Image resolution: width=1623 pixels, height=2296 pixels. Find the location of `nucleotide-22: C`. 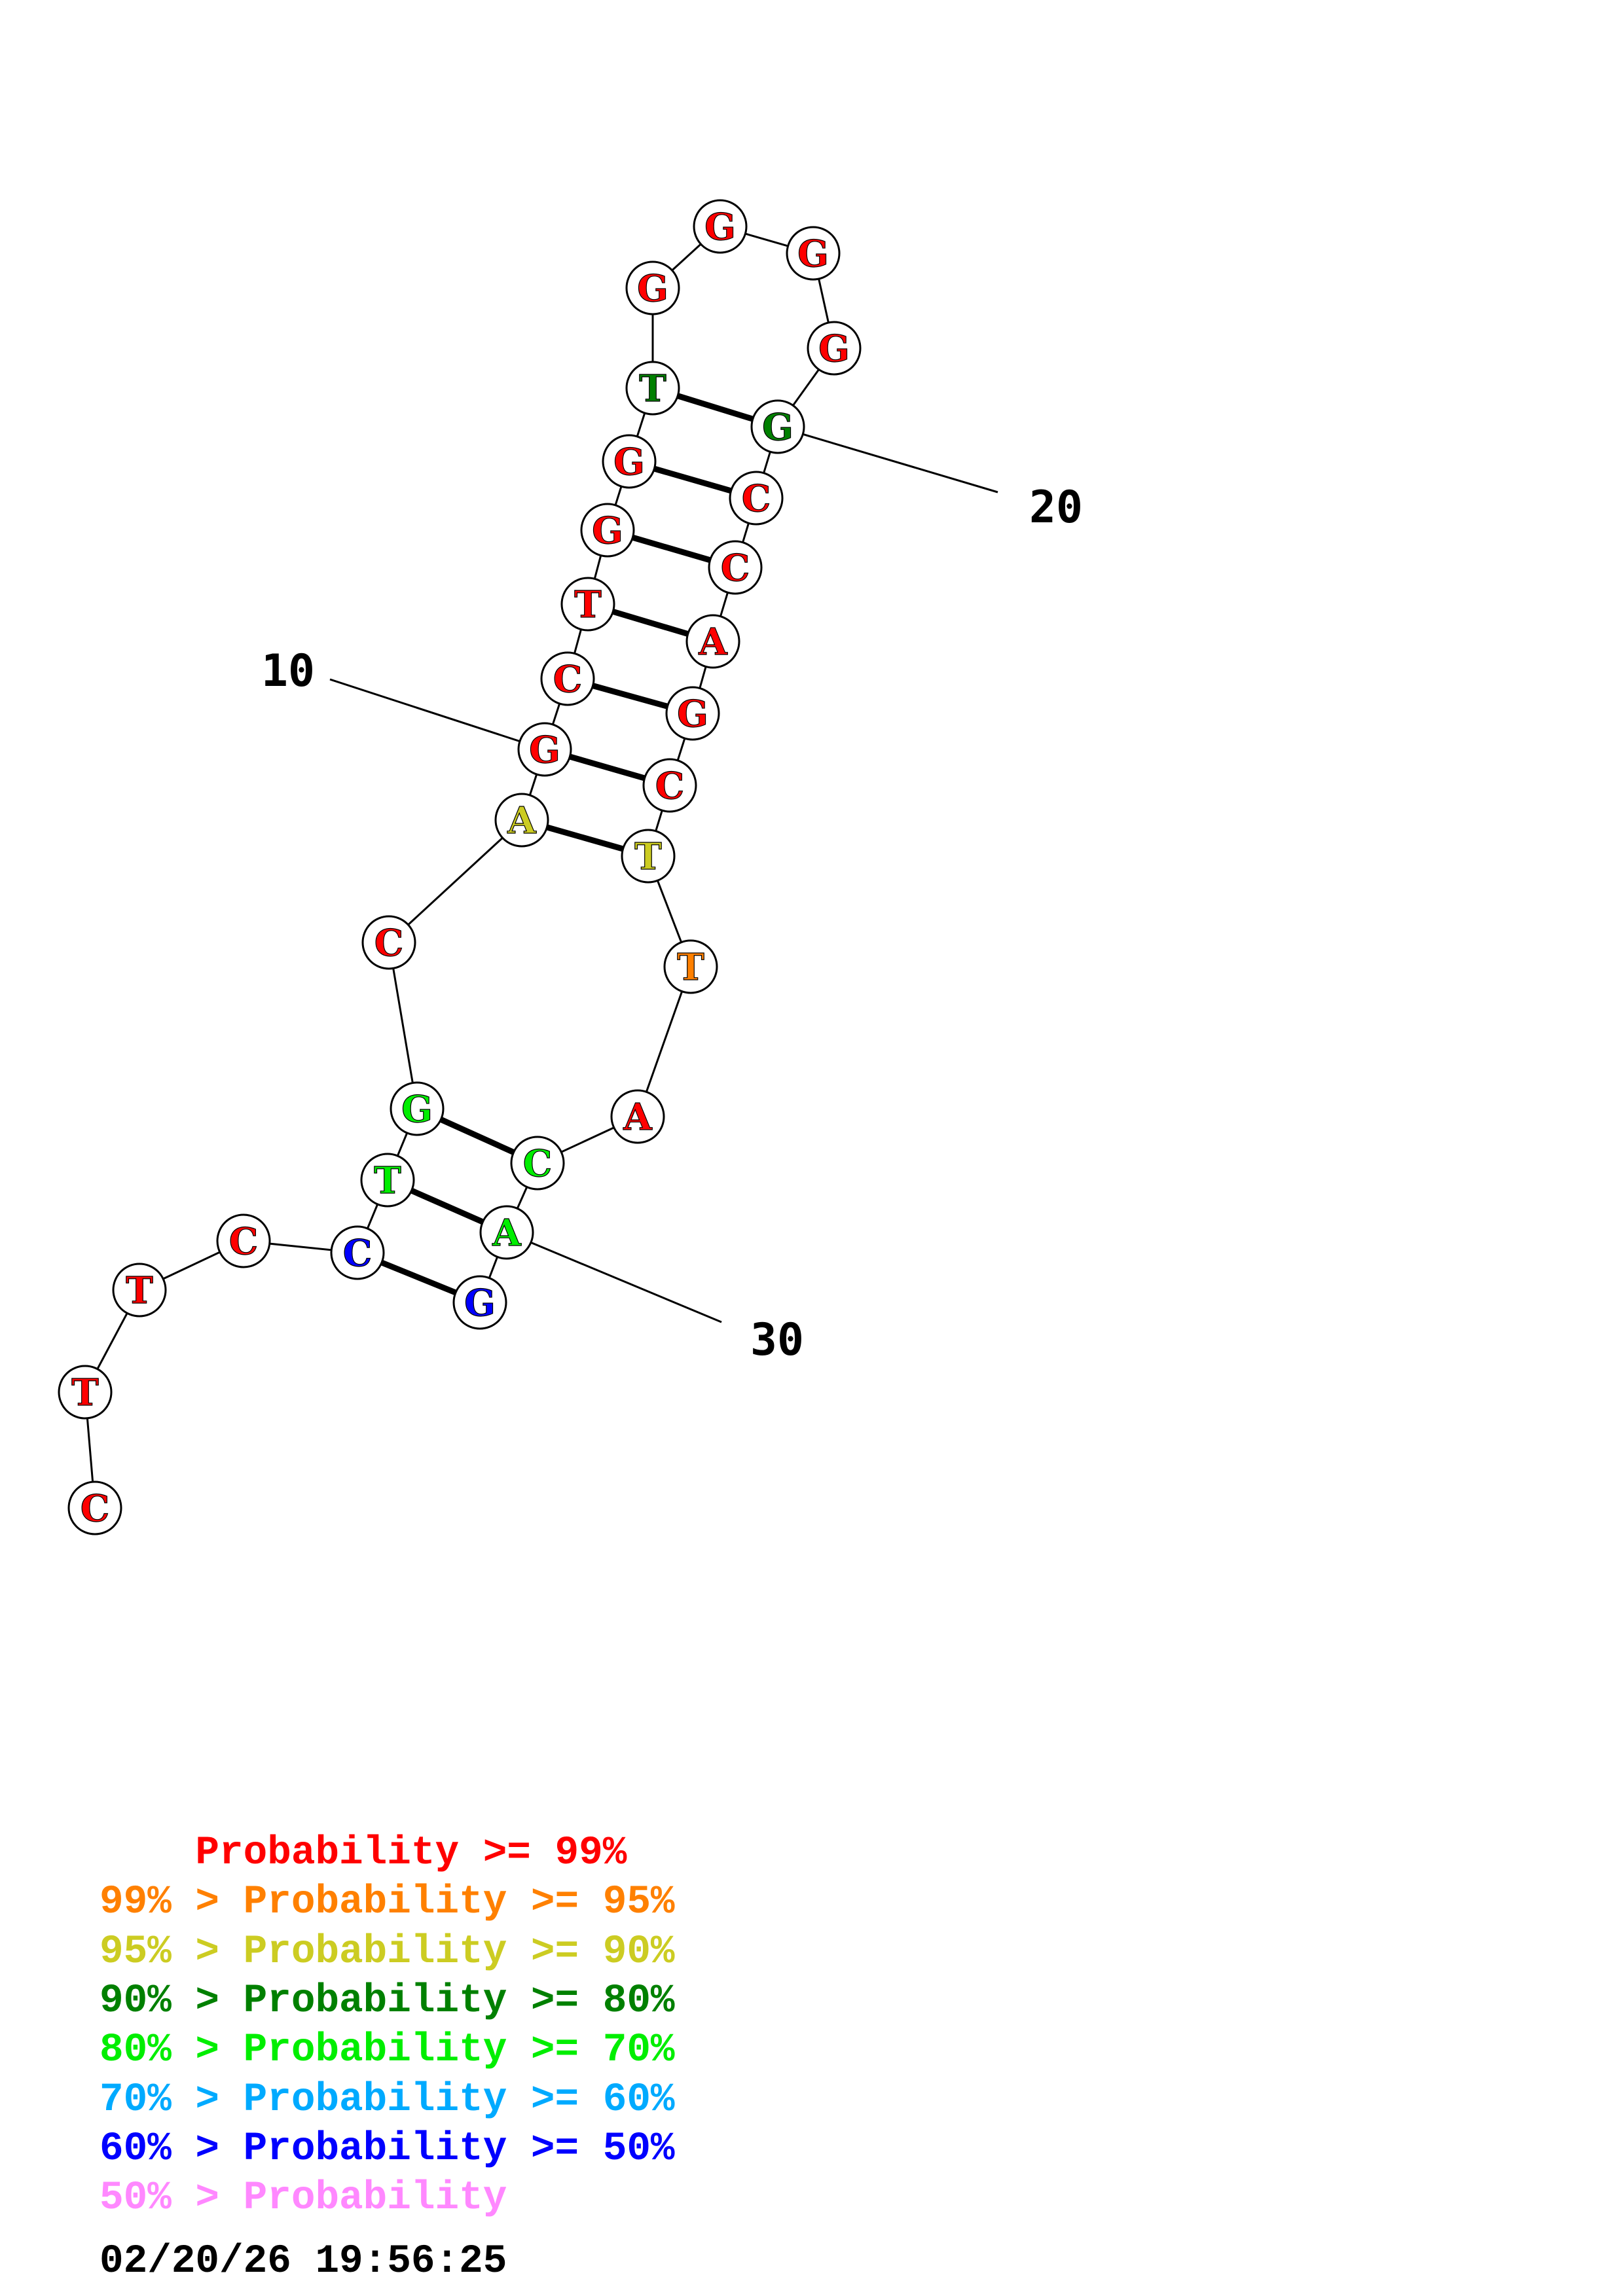

nucleotide-22: C is located at coordinates (735, 567).